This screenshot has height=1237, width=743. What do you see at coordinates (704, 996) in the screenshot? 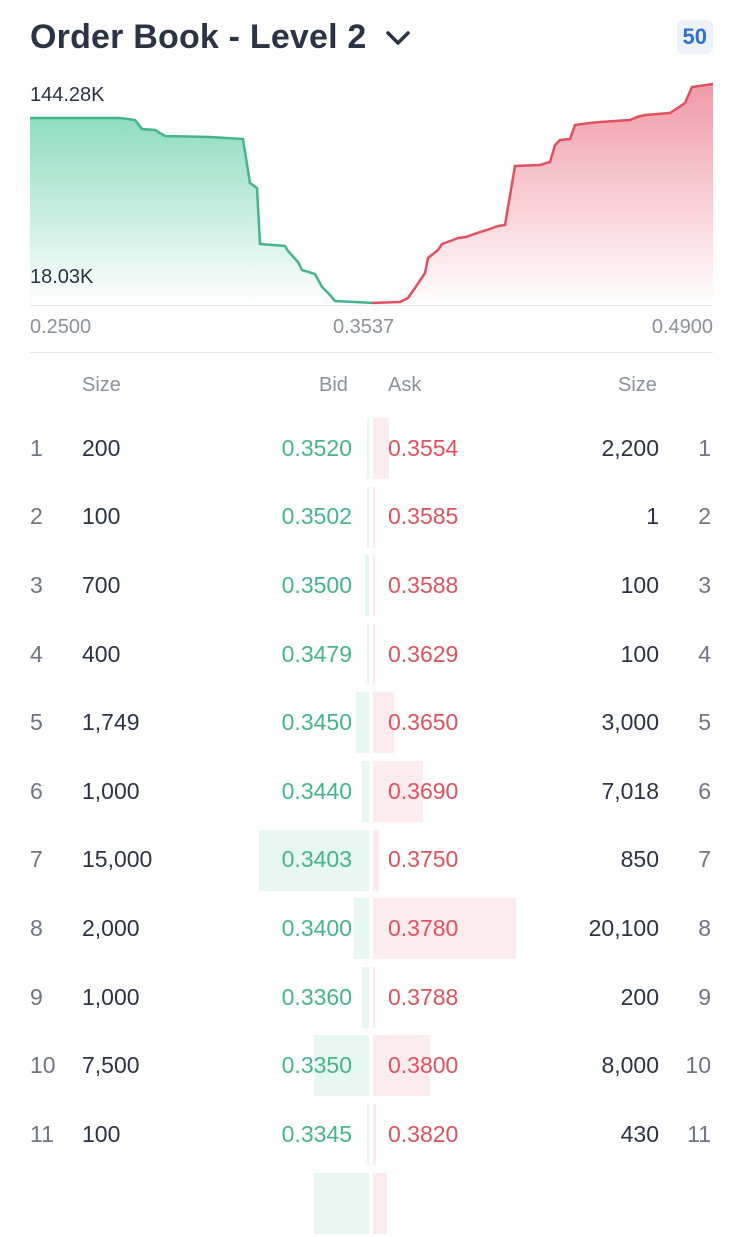
I see `row-index-right: 9` at bounding box center [704, 996].